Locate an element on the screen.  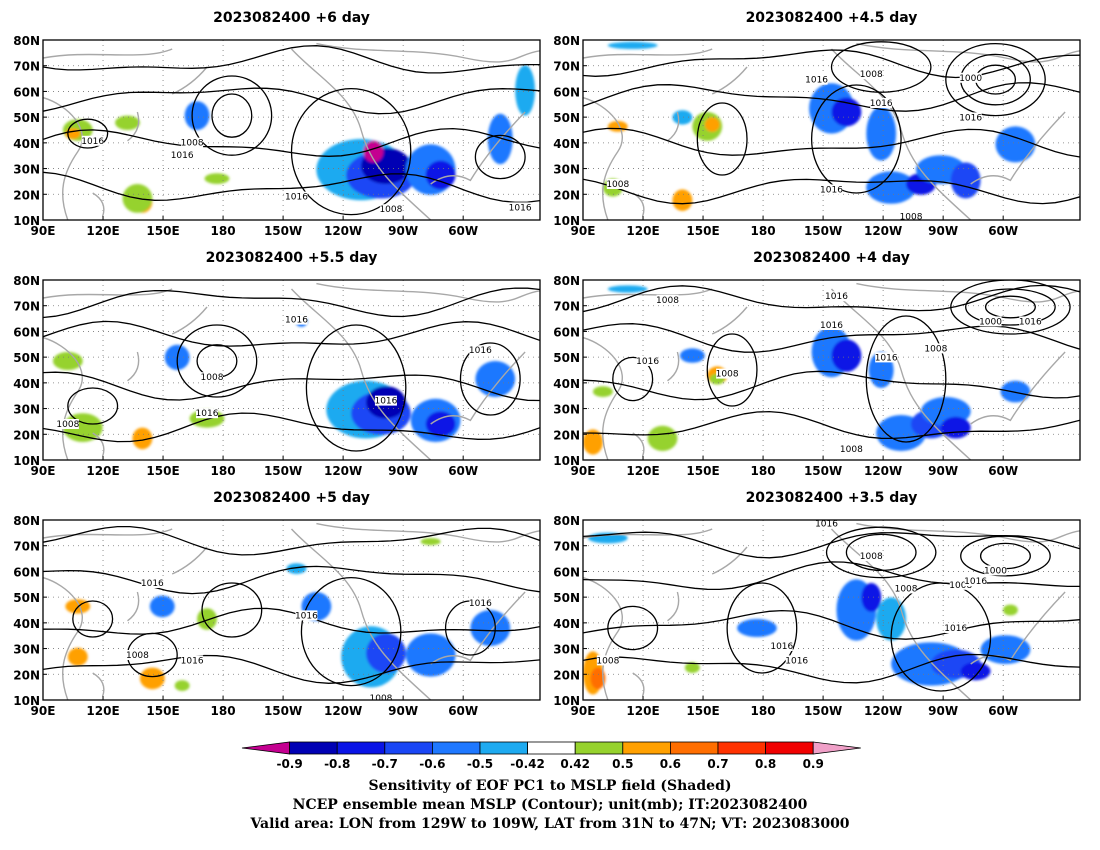
panel-title: 2023082400 +4.5 day is located at coordinates (832, 18).